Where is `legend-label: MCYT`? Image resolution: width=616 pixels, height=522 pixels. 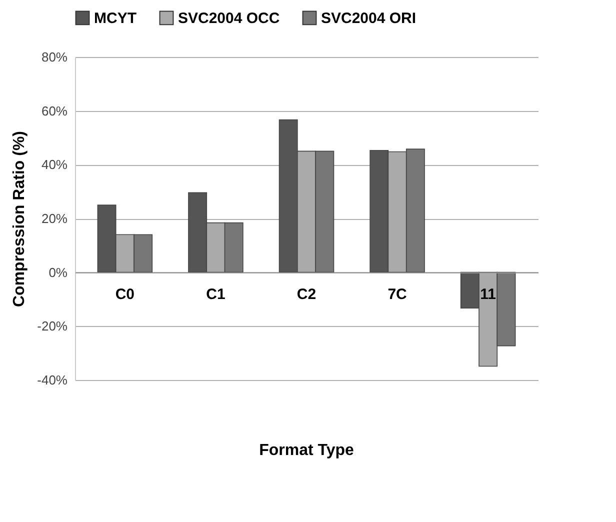 legend-label: MCYT is located at coordinates (115, 18).